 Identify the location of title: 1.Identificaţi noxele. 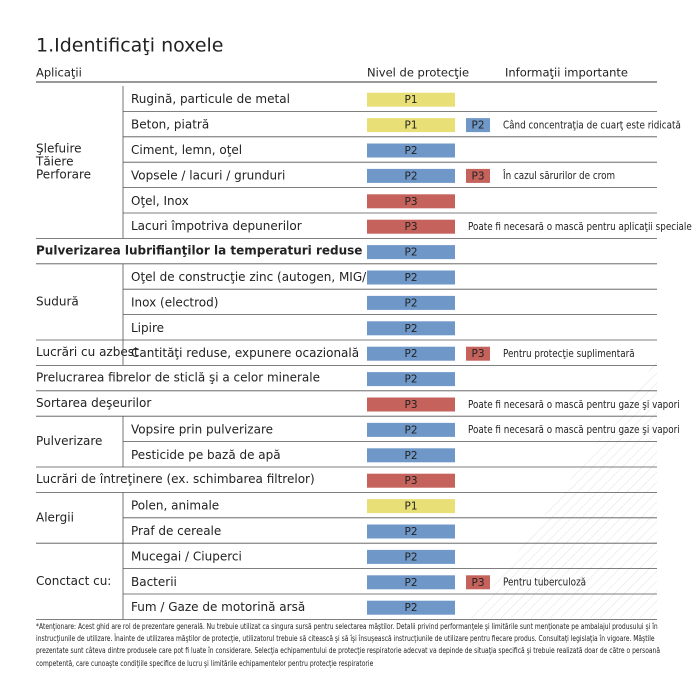
(129, 46).